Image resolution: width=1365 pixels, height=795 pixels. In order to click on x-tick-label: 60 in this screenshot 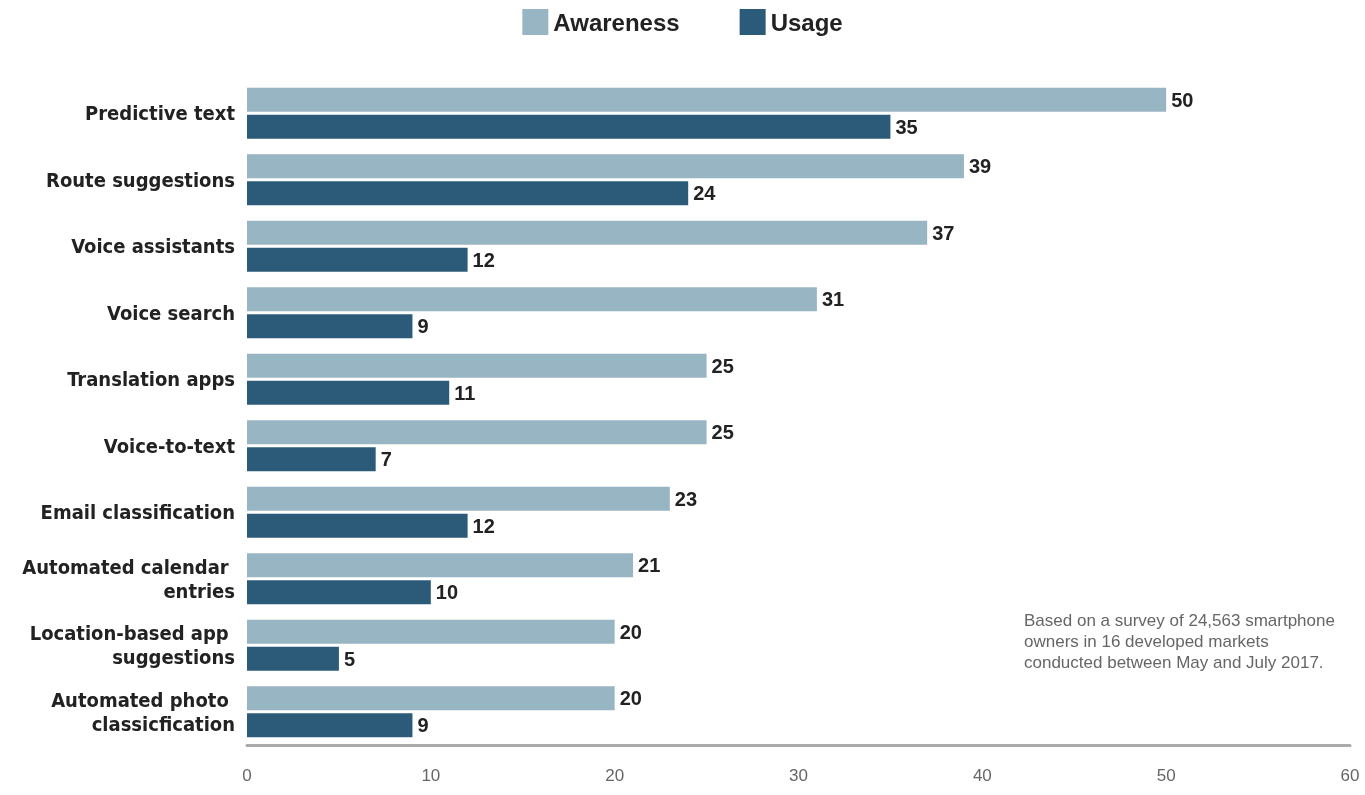, I will do `click(1350, 775)`.